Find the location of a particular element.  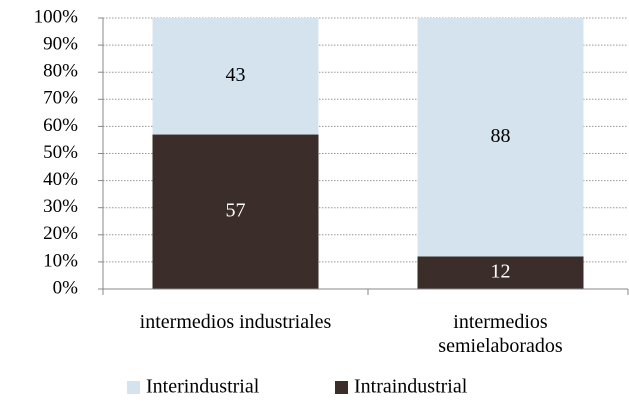

value-label: 57 is located at coordinates (236, 210).